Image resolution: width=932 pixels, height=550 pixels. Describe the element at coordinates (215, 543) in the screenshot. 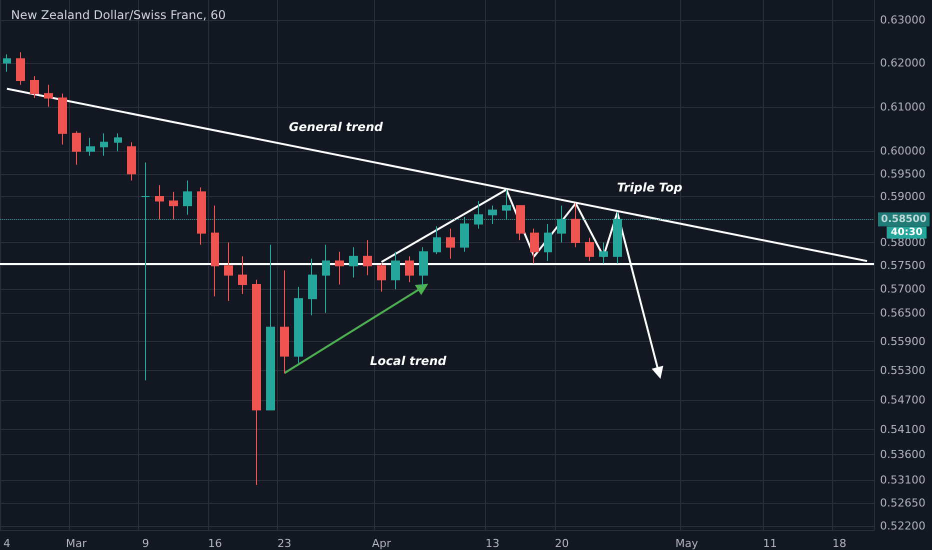

I see `x-tick-label: 16` at that location.